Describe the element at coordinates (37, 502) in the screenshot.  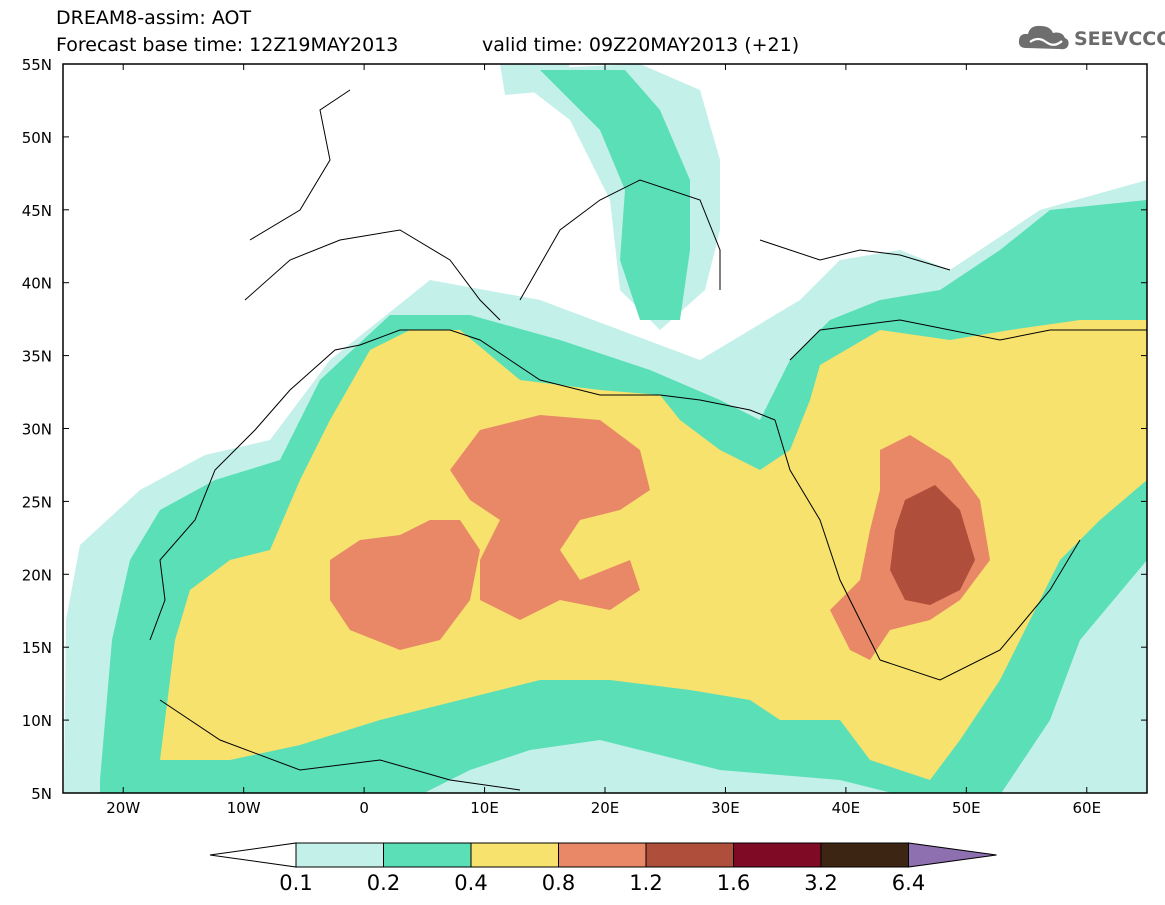
I see `lat-label: 25N` at that location.